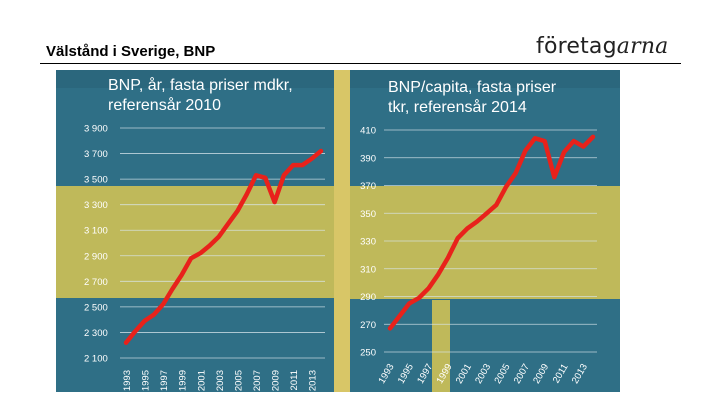 Image resolution: width=720 pixels, height=405 pixels. What do you see at coordinates (164, 380) in the screenshot?
I see `x-tick-label: 1997` at bounding box center [164, 380].